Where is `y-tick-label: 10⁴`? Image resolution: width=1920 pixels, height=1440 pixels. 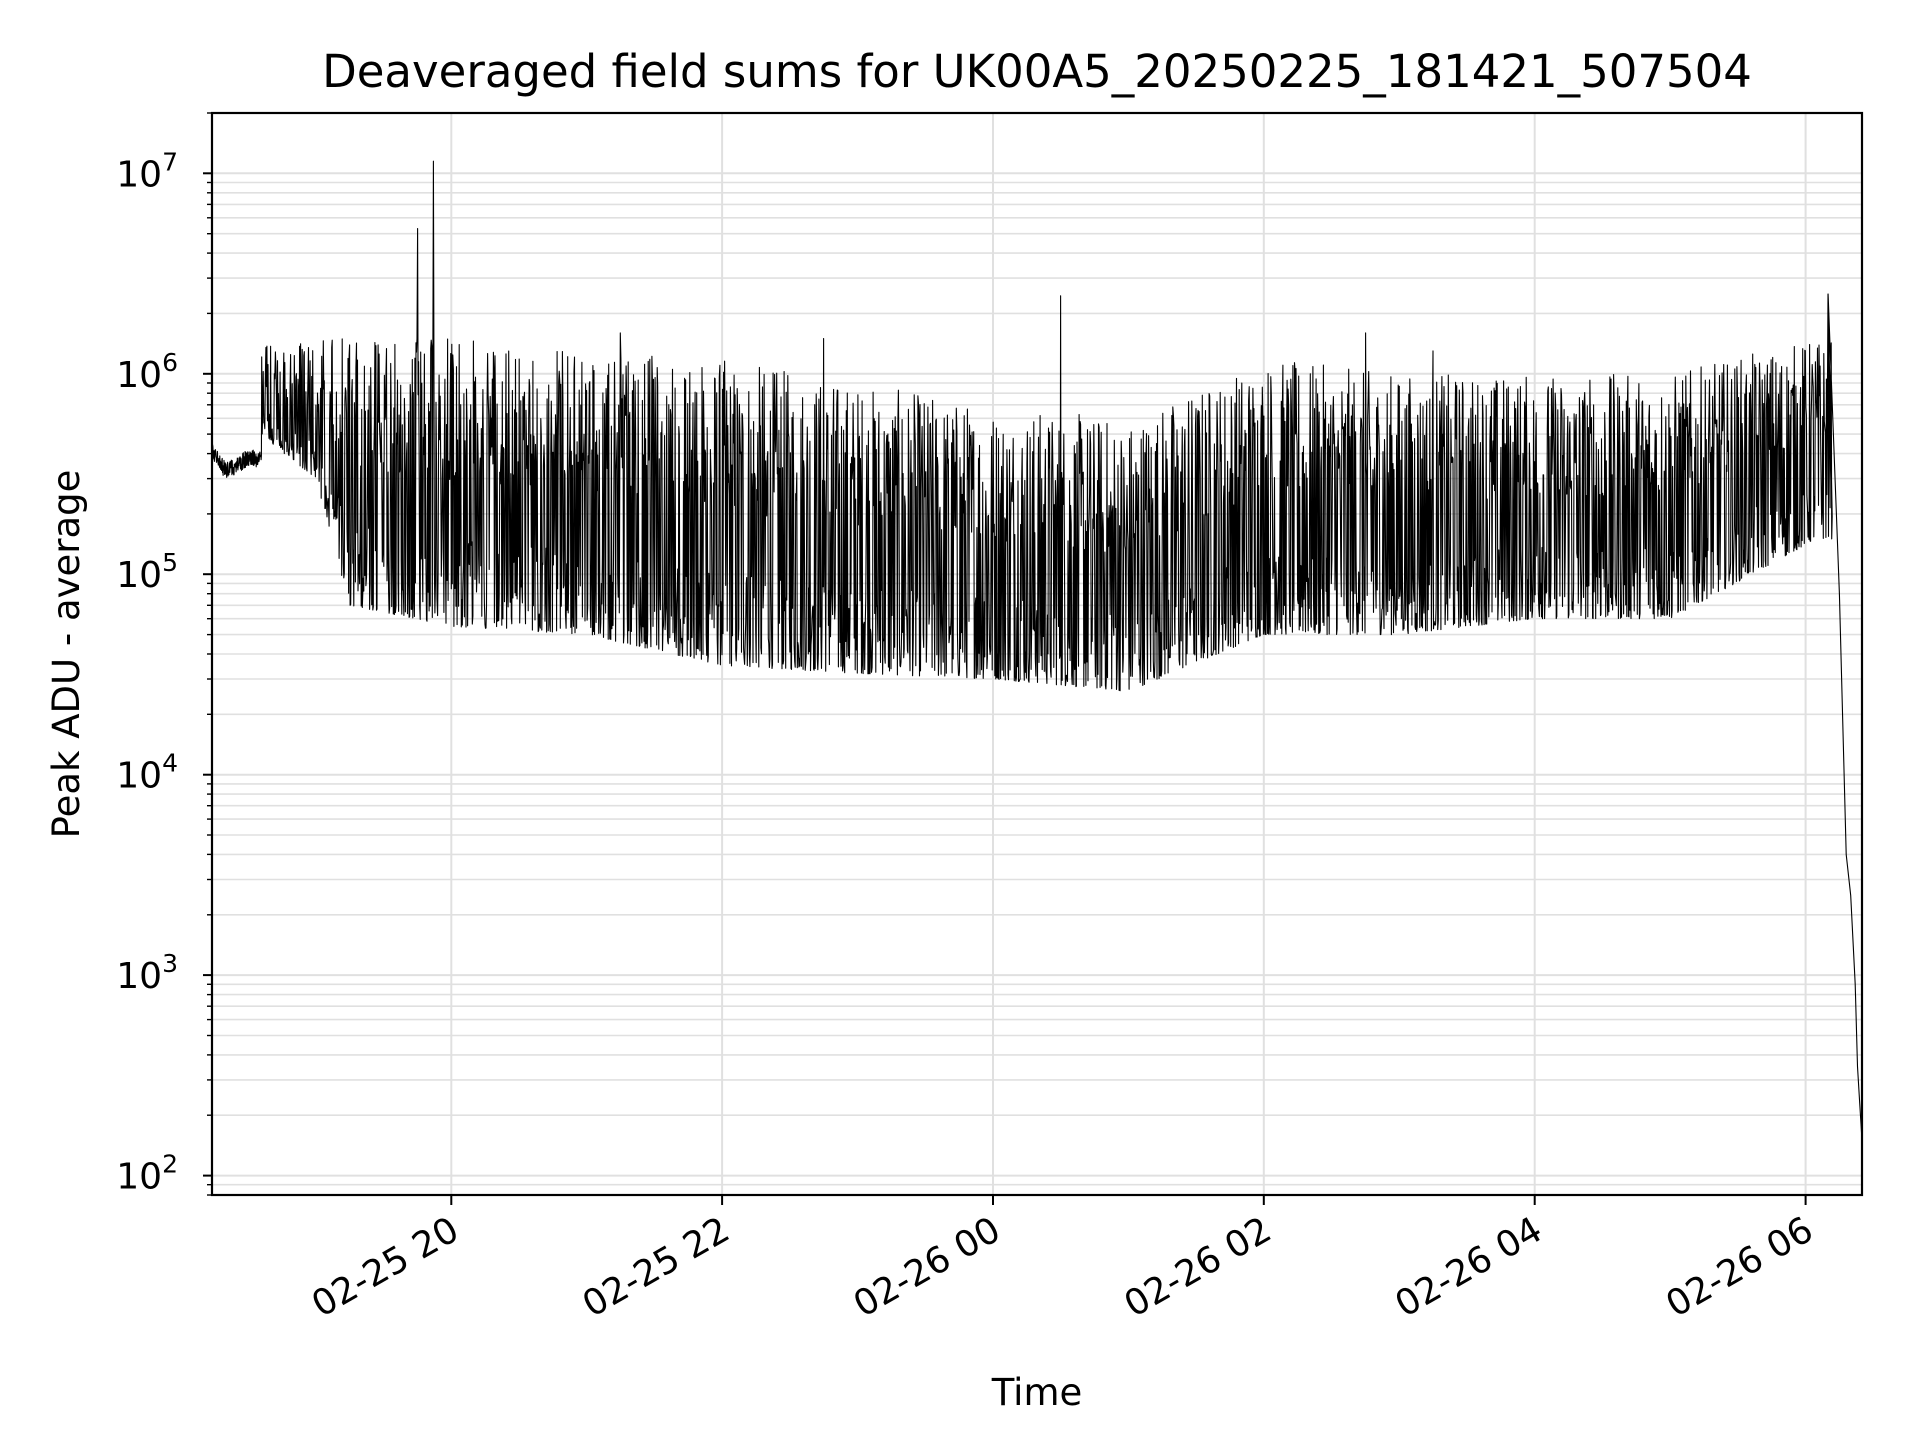
y-tick-label: 10⁴ is located at coordinates (147, 773).